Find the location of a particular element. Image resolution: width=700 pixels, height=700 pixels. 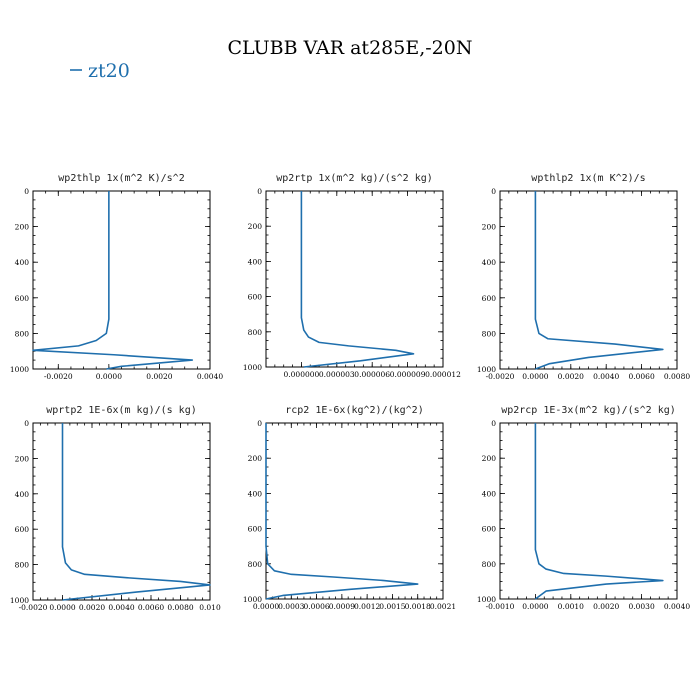

x-tick-label: 0.000012 is located at coordinates (443, 374).